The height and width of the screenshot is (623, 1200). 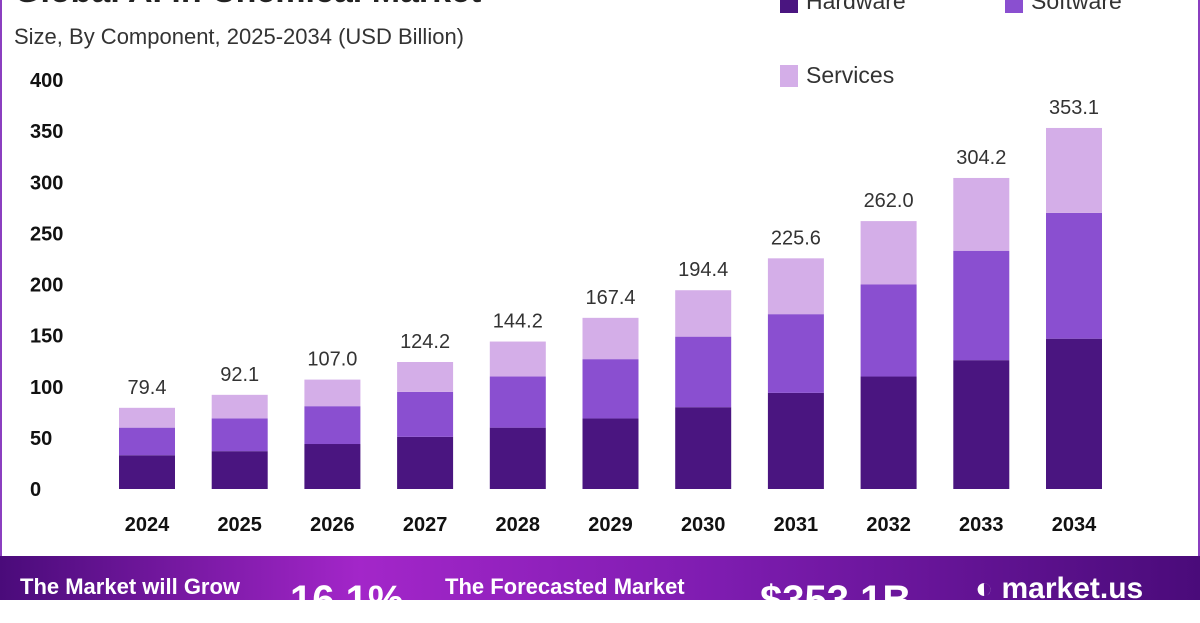 I want to click on brand-logo: ◐ market.us, so click(x=1059, y=588).